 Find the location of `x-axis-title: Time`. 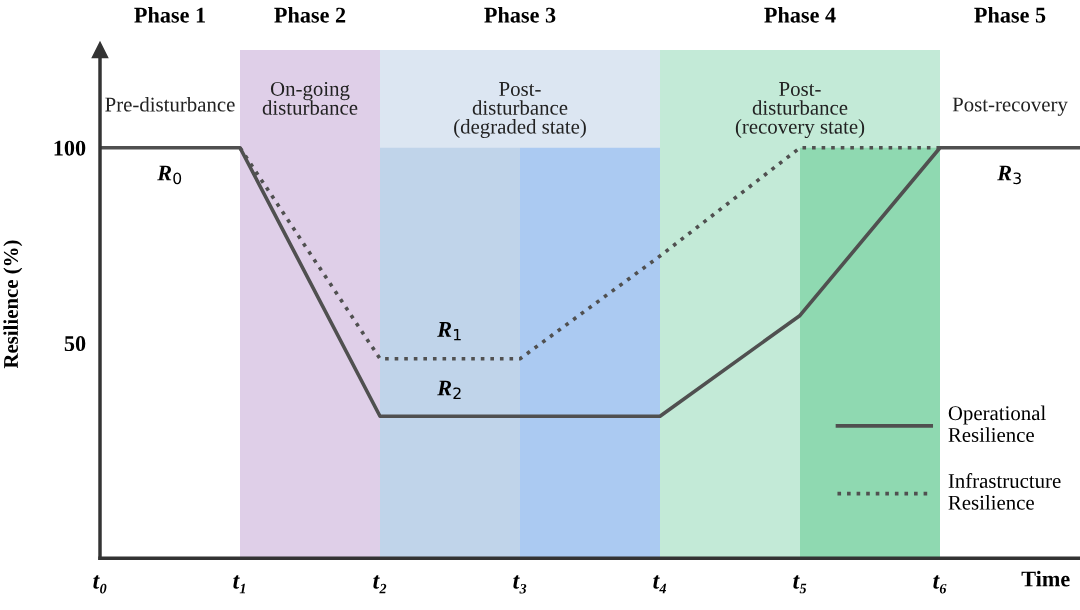

x-axis-title: Time is located at coordinates (1045, 578).